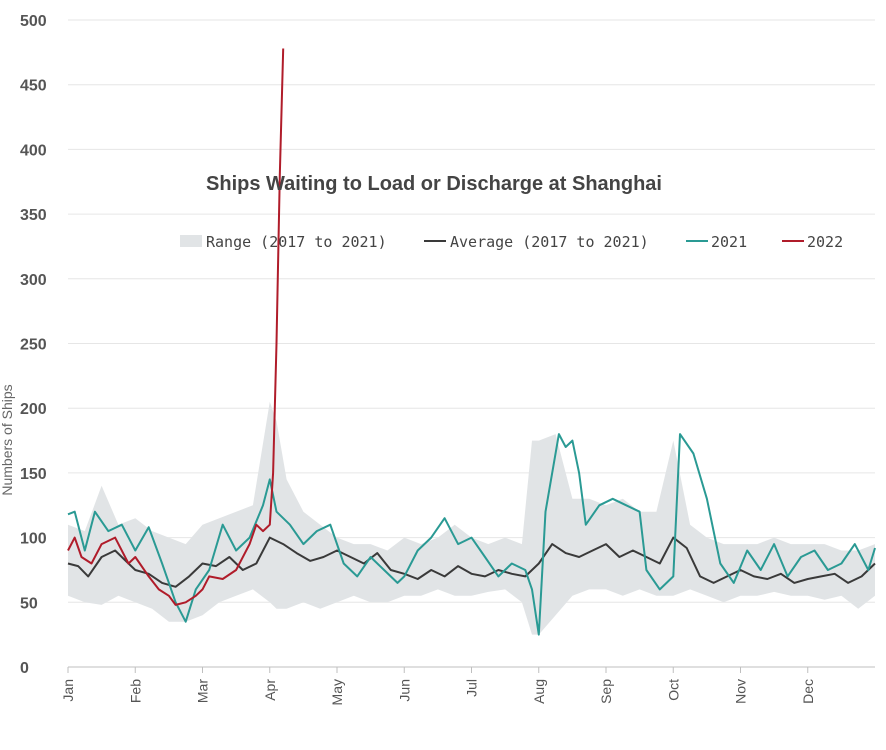 The height and width of the screenshot is (750, 886). Describe the element at coordinates (33, 280) in the screenshot. I see `y-tick-label-300: 300` at that location.